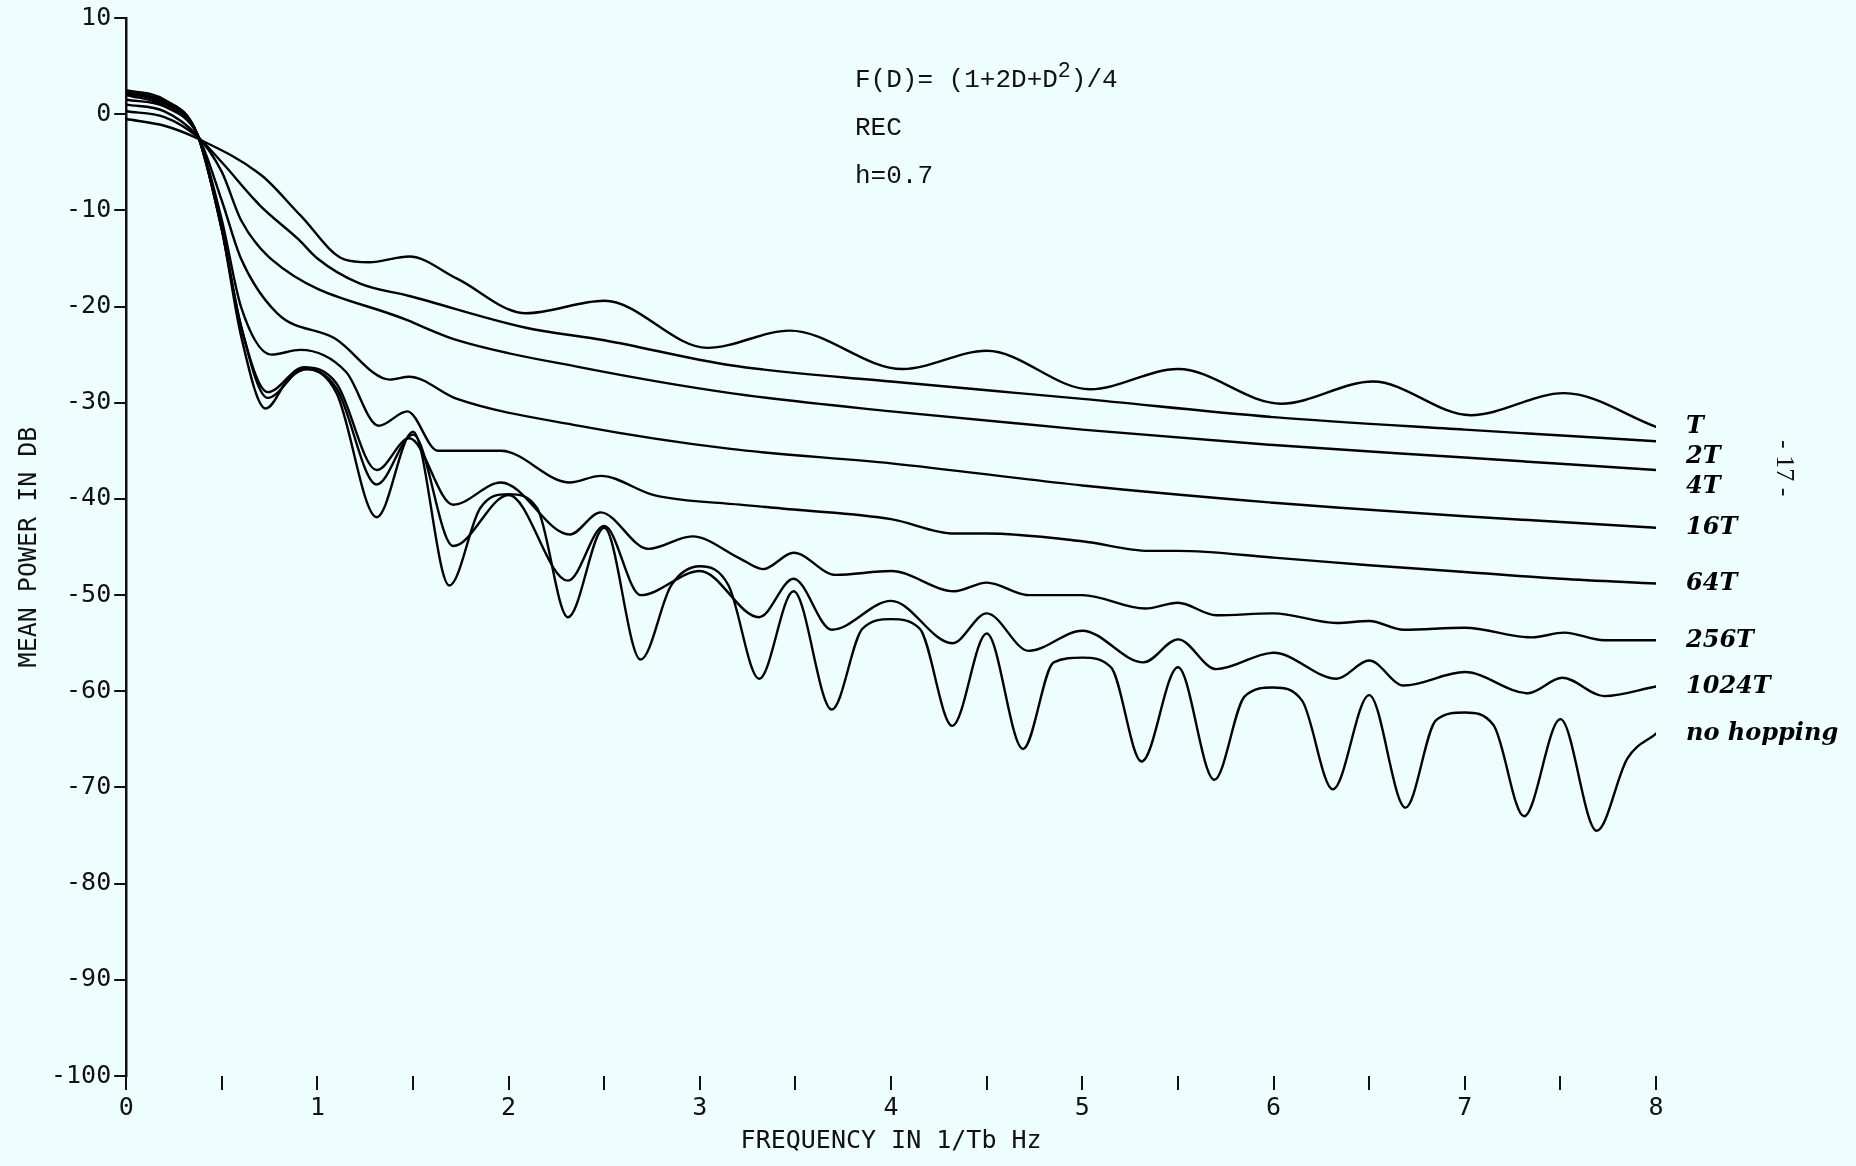 This screenshot has height=1166, width=1856. I want to click on series-label: T, so click(1696, 425).